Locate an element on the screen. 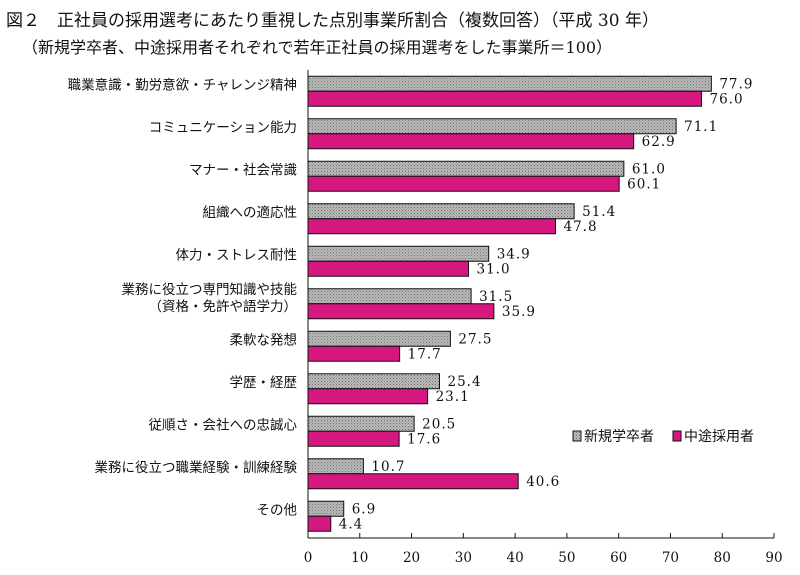 The width and height of the screenshot is (800, 575). category-label: コミュニケーション能力 is located at coordinates (223, 128).